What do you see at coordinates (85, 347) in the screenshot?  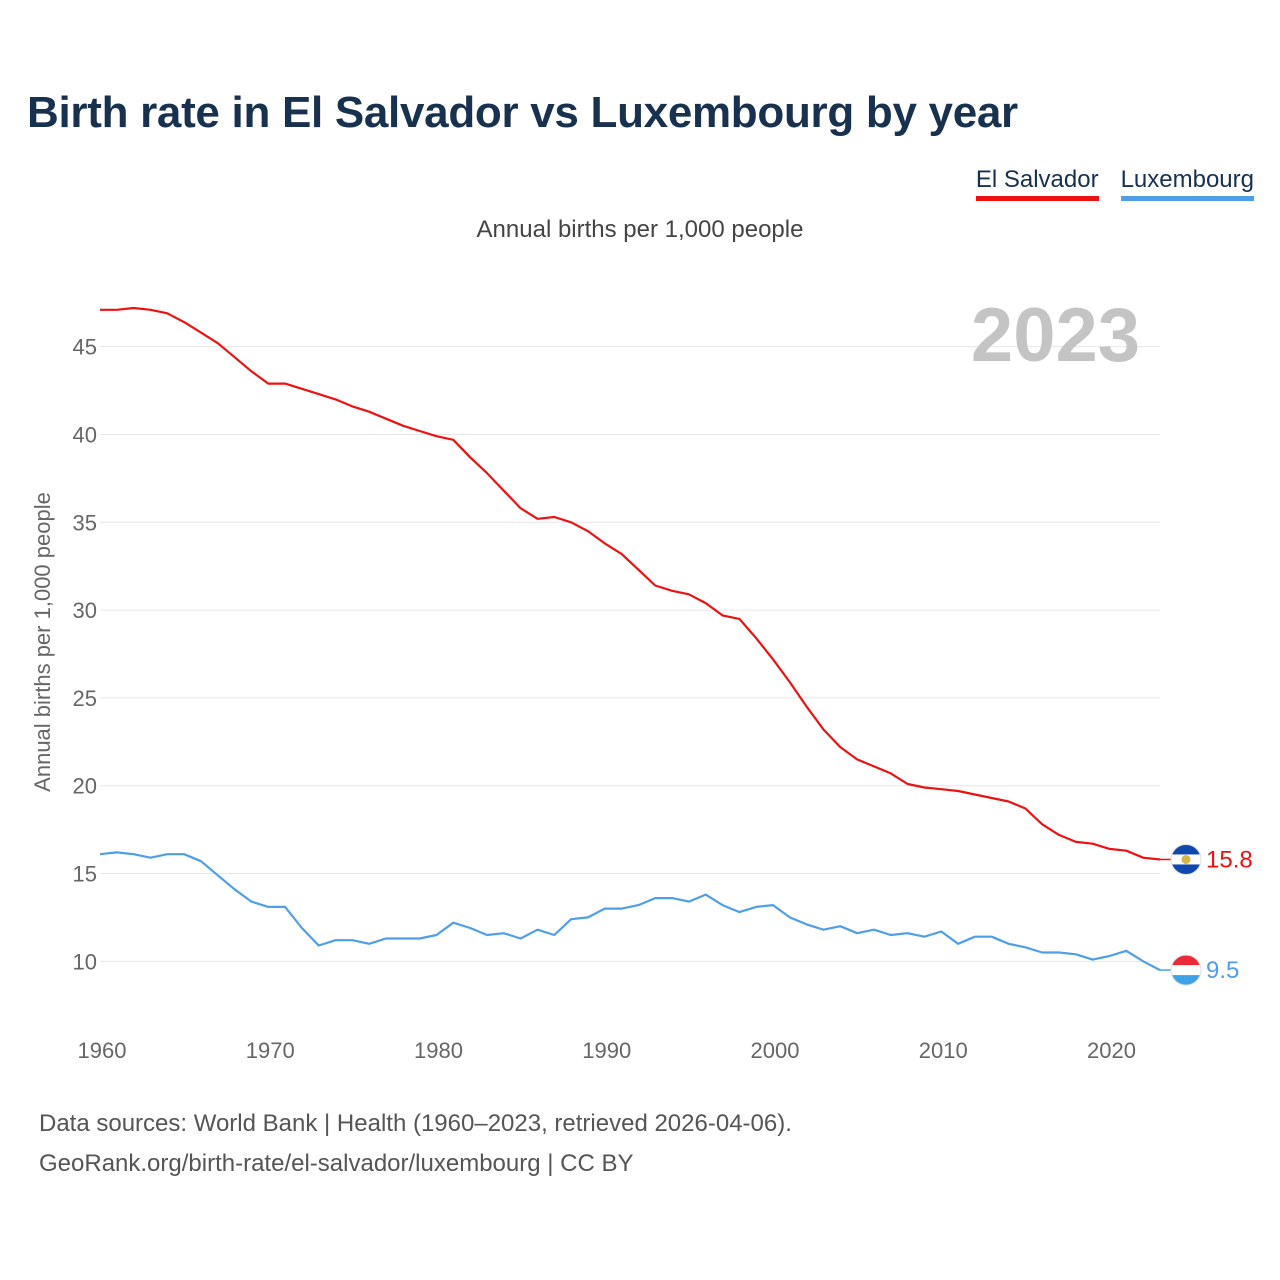 I see `y-tick-label: 45` at bounding box center [85, 347].